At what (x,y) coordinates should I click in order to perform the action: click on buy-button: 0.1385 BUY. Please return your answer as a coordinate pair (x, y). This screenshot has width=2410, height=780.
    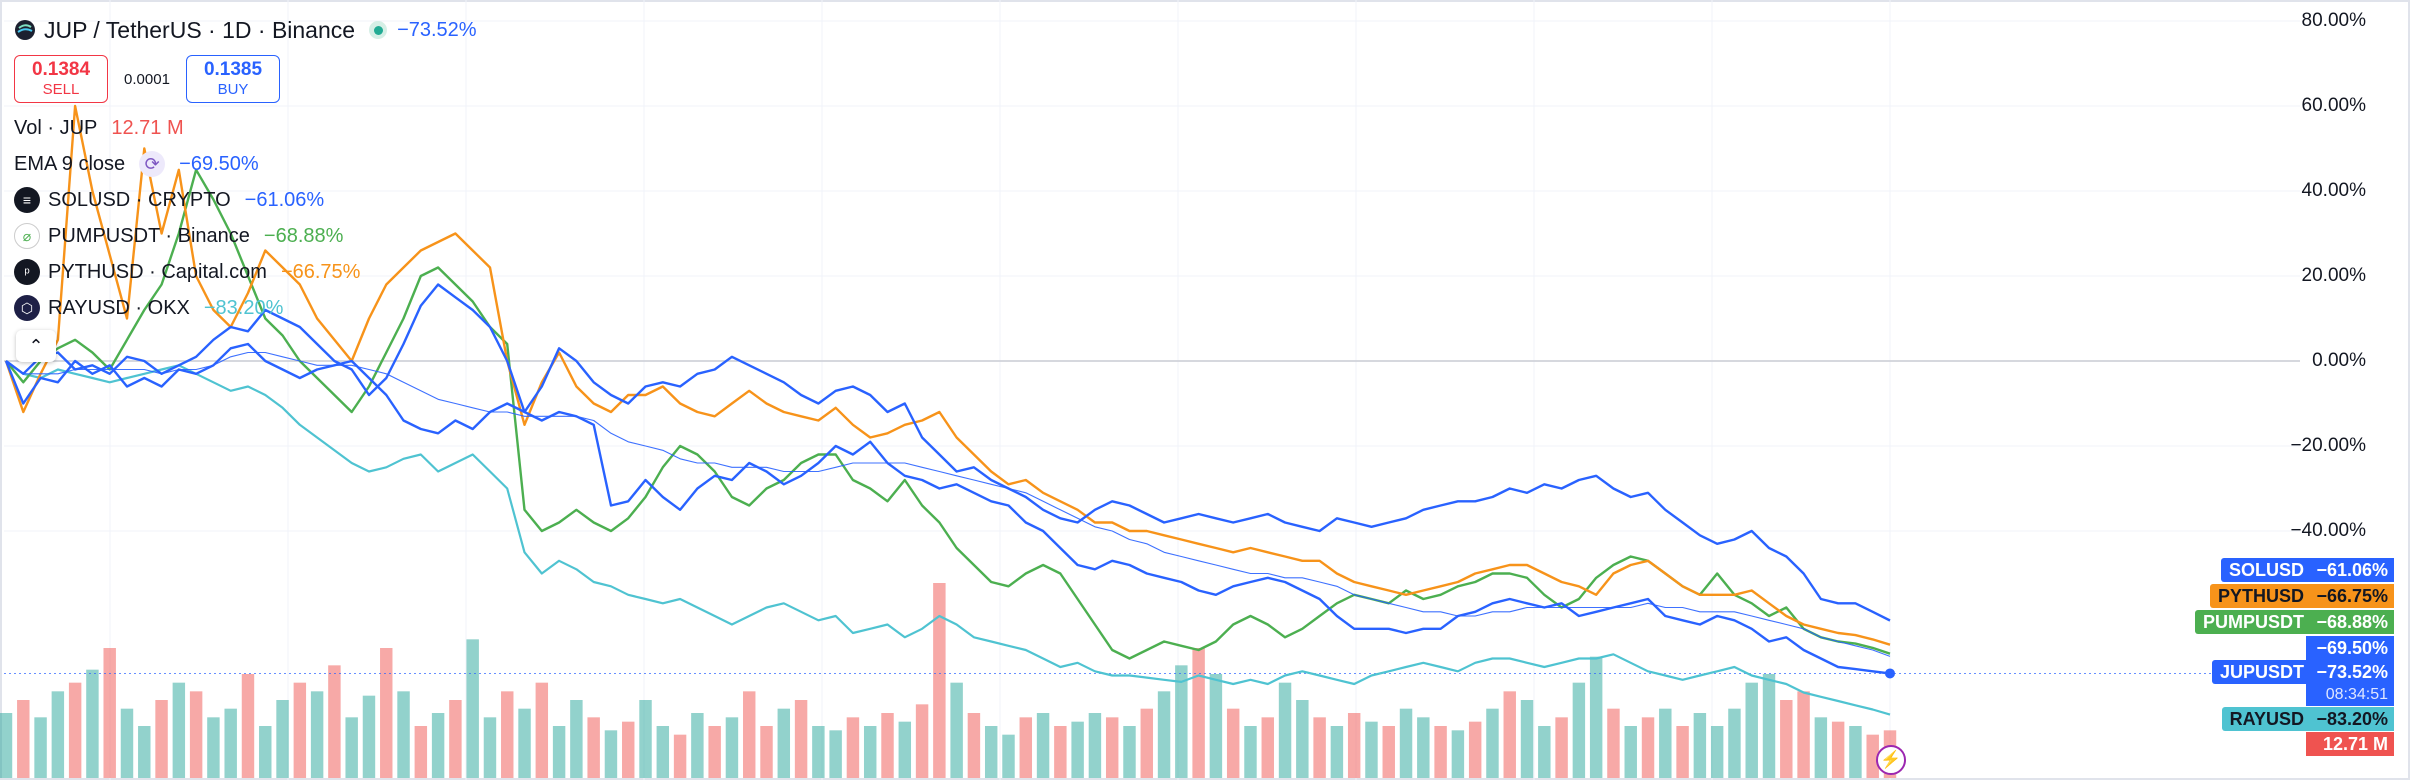
    Looking at the image, I should click on (233, 79).